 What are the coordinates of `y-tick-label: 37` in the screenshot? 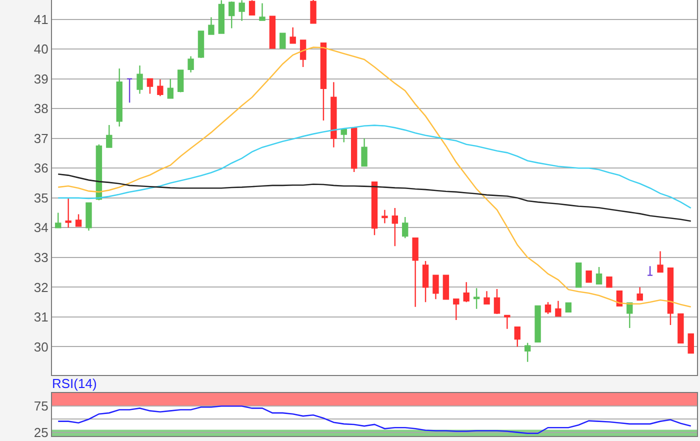 It's located at (41, 138).